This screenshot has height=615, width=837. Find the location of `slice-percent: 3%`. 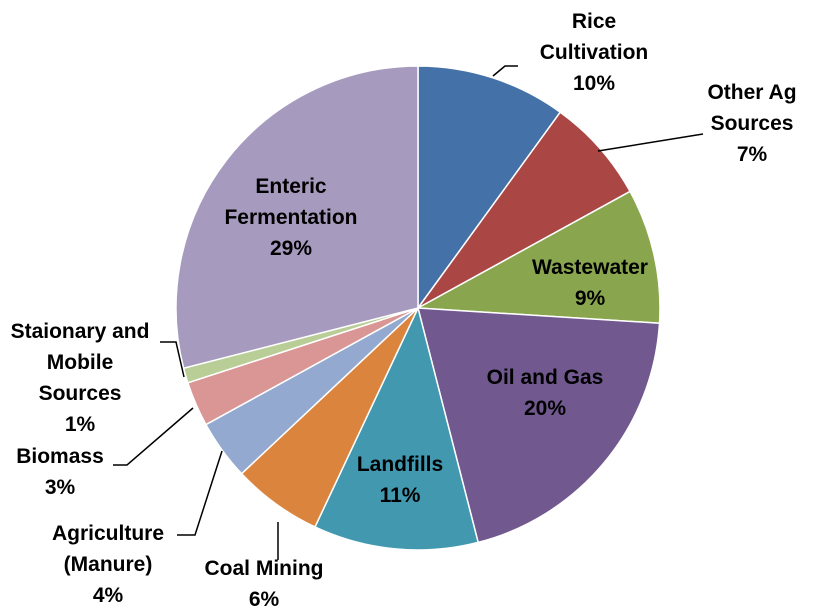

slice-percent: 3% is located at coordinates (60, 487).